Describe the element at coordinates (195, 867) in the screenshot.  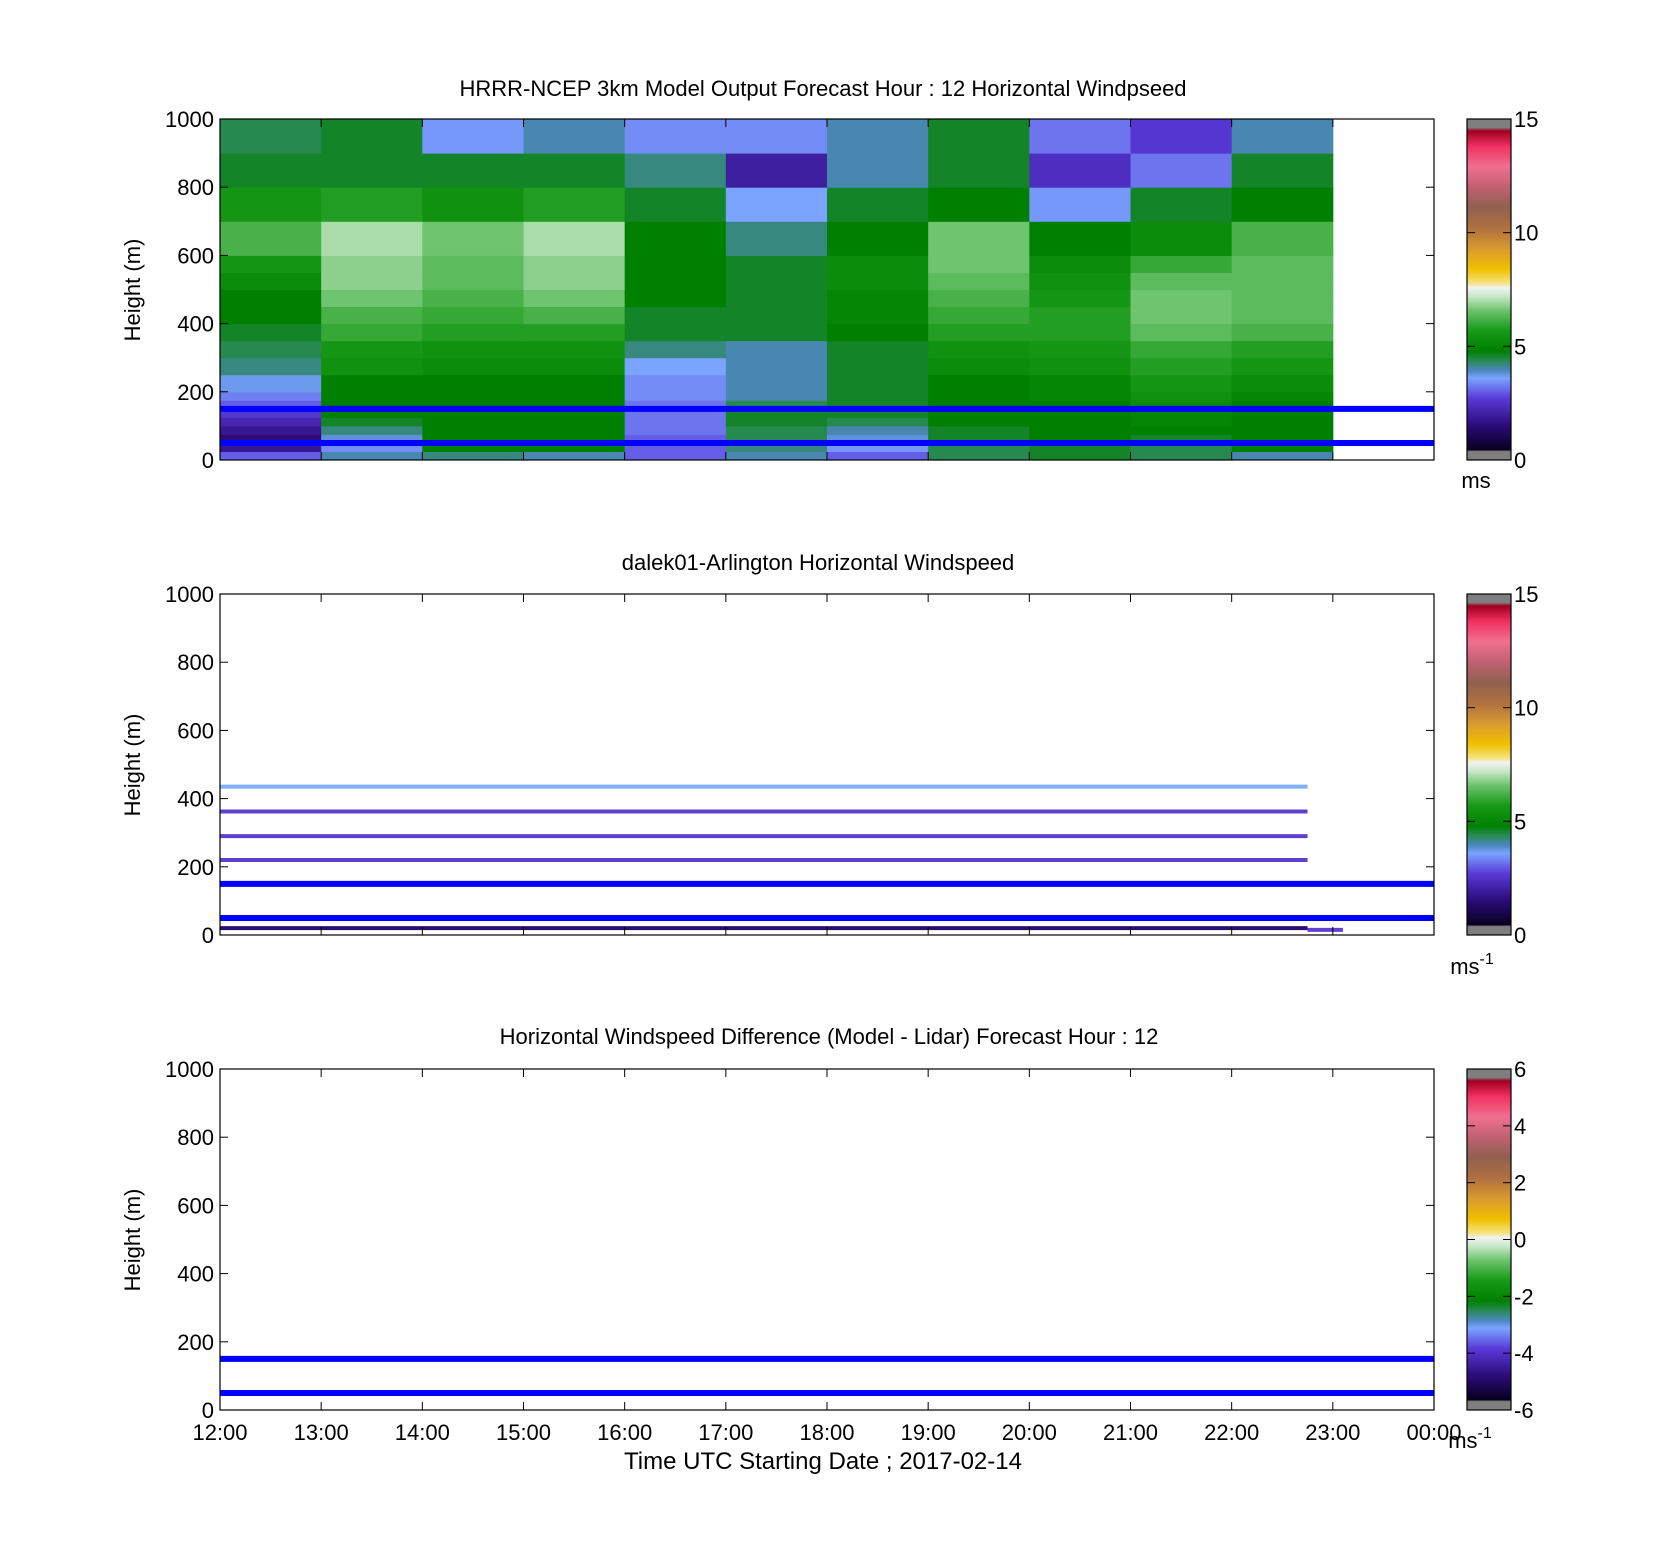
I see `y-tick-label: 200` at that location.